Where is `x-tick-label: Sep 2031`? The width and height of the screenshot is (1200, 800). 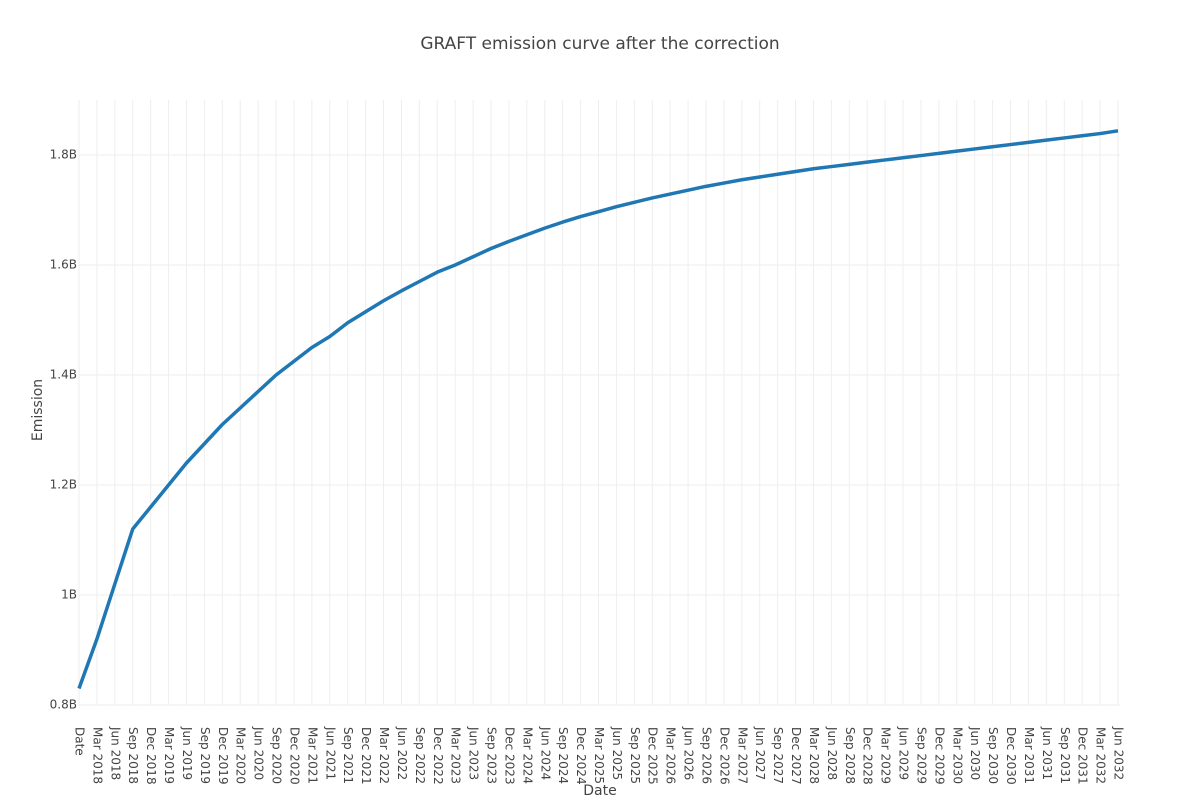 x-tick-label: Sep 2031 is located at coordinates (1065, 755).